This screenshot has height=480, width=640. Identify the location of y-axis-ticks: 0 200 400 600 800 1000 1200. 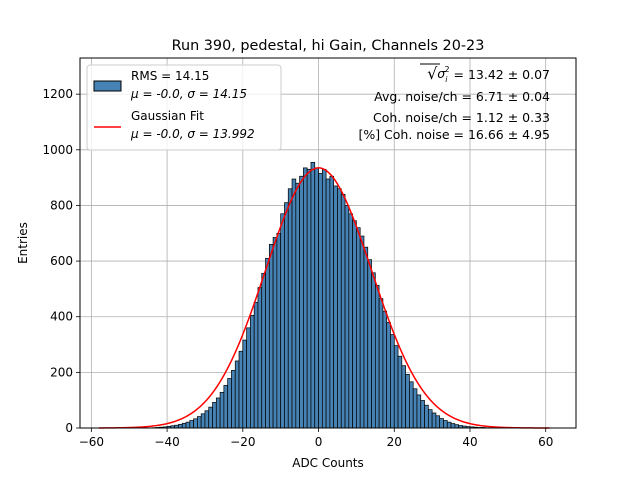
(61, 261).